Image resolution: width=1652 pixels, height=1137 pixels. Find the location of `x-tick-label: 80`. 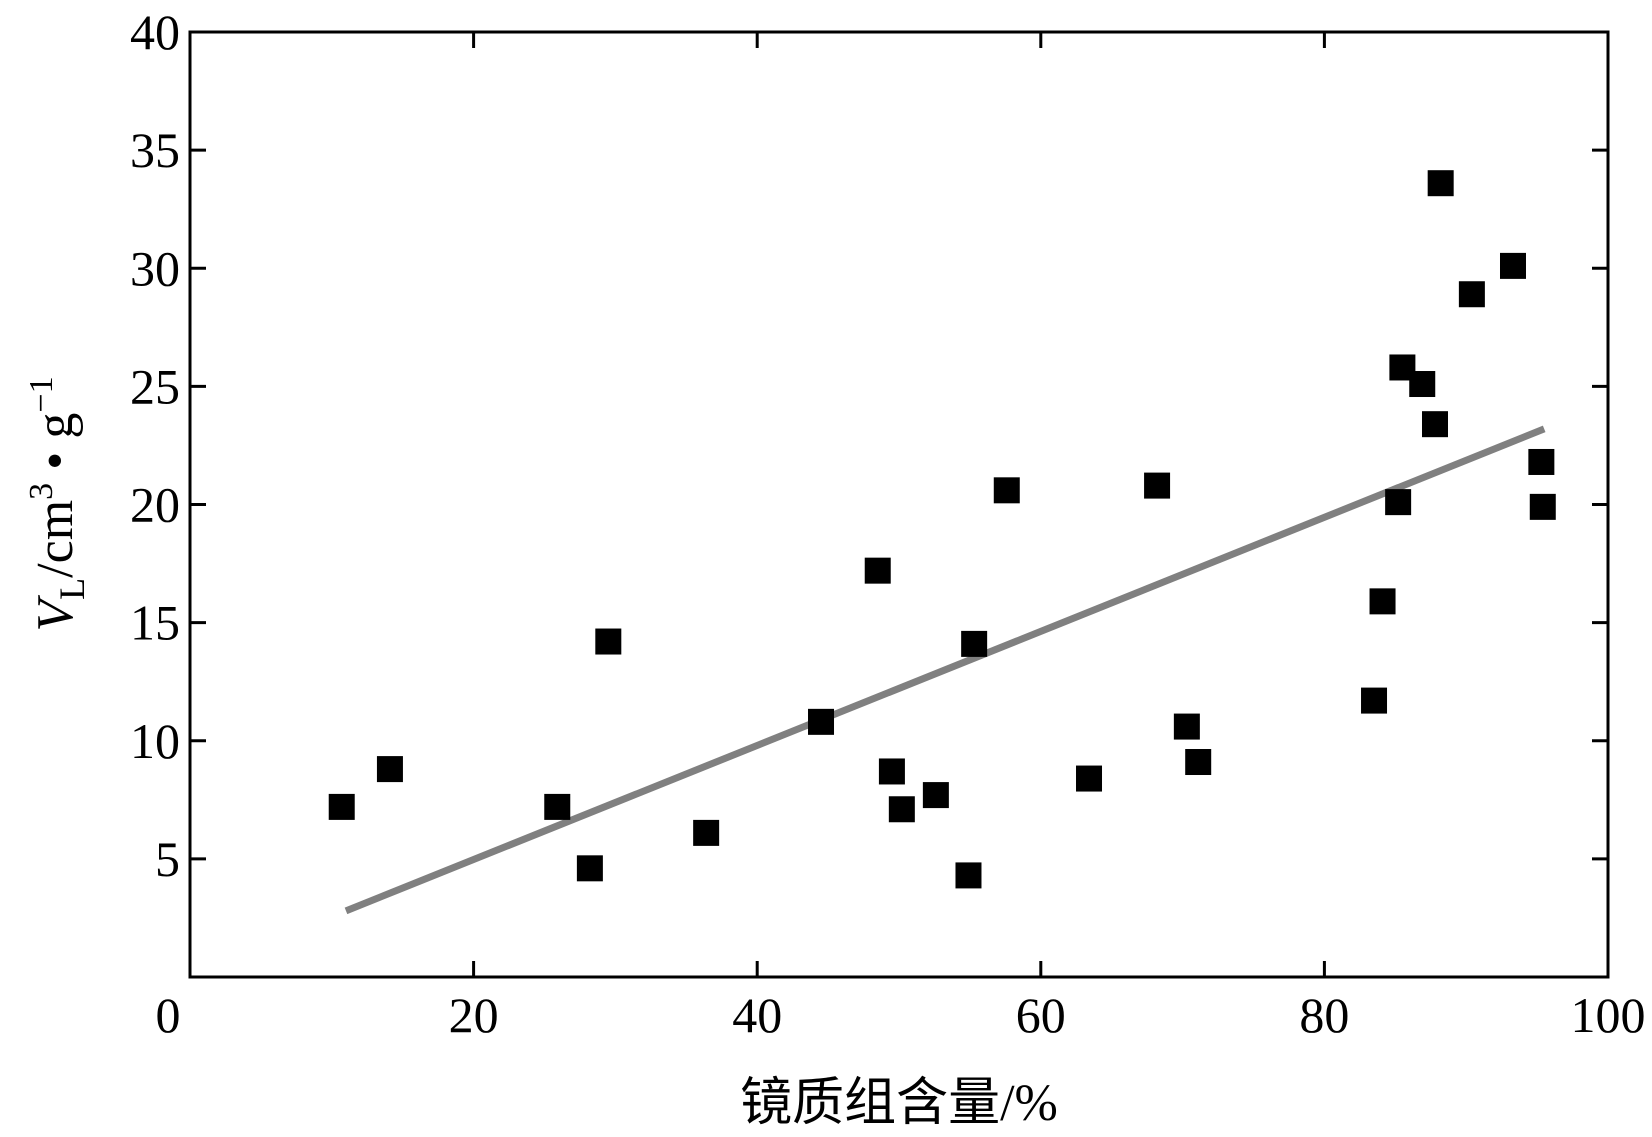

x-tick-label: 80 is located at coordinates (1324, 1015).